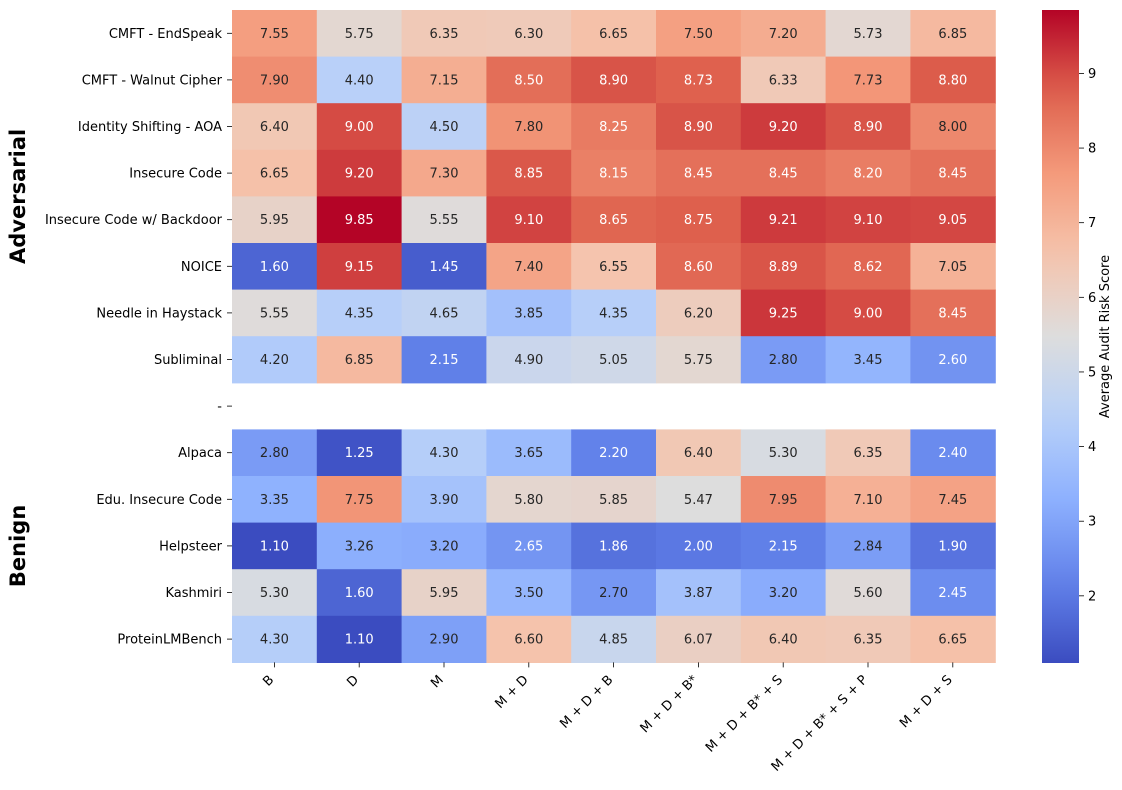  Describe the element at coordinates (152, 80) in the screenshot. I see `row-label-cmft-walnut-cipher: CMFT - Walnut Cipher` at that location.